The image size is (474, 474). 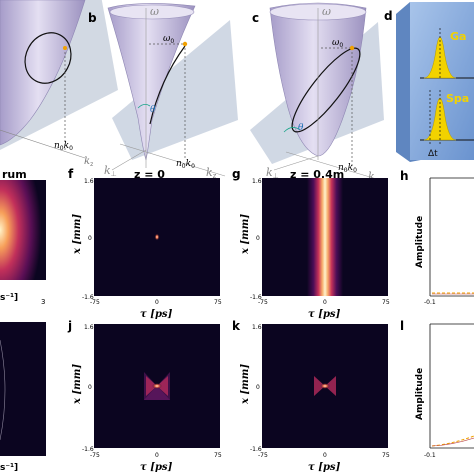 I want to click on panel-e-xlabel: s⁻¹], so click(x=9, y=298).